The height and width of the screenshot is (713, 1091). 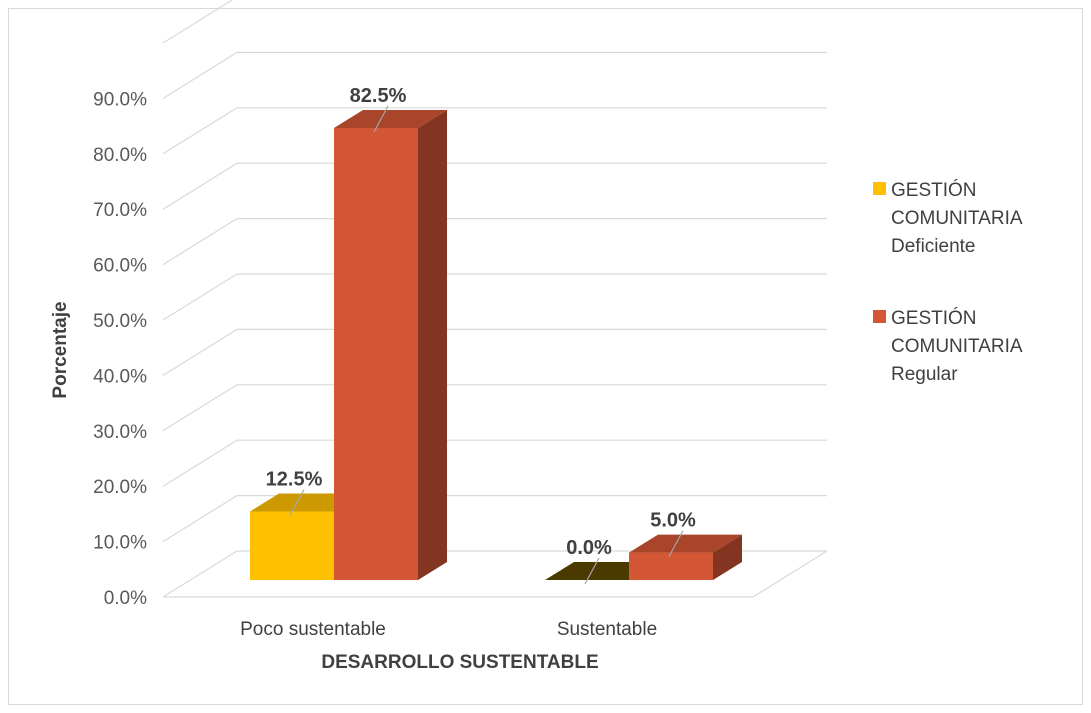 What do you see at coordinates (120, 266) in the screenshot?
I see `y-tick-label: 60.0%` at bounding box center [120, 266].